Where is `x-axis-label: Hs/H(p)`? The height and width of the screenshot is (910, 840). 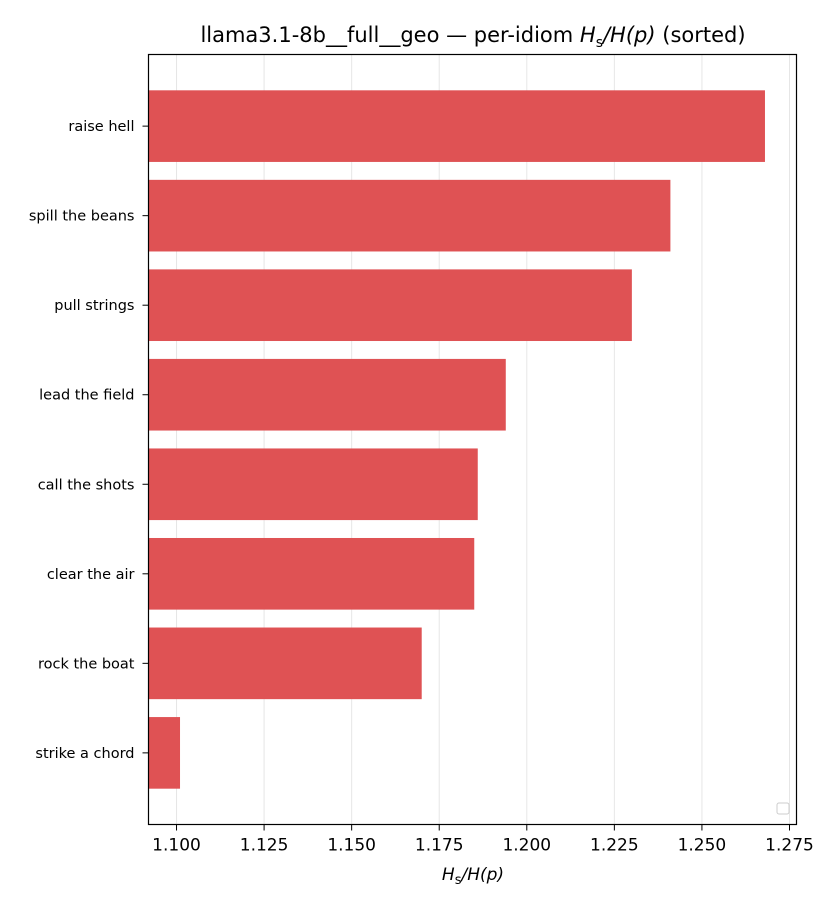
x-axis-label: Hs/H(p) is located at coordinates (473, 876).